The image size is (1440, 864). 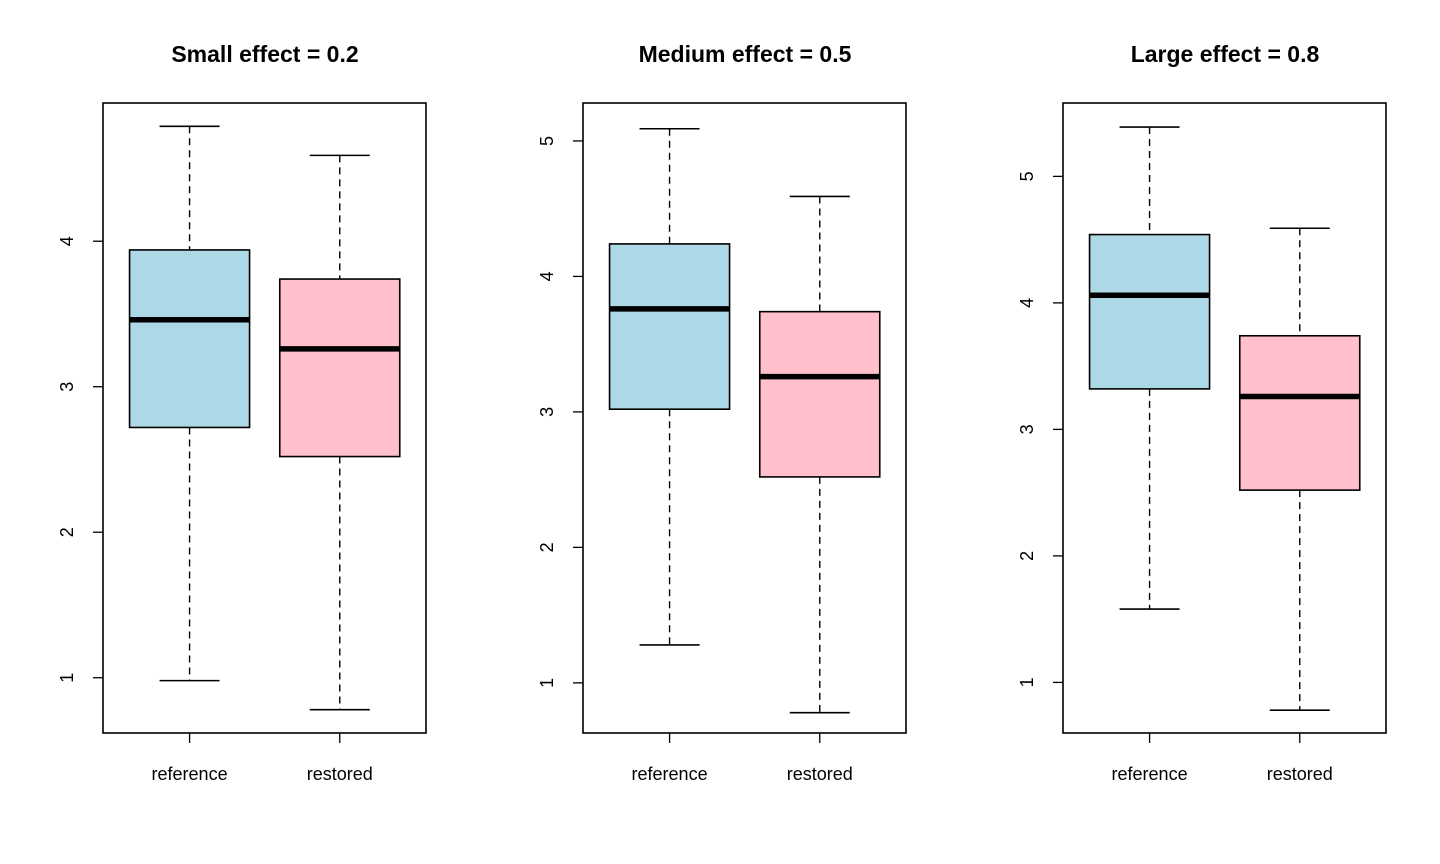 What do you see at coordinates (1225, 54) in the screenshot?
I see `panel-title: Large effect = 0.8` at bounding box center [1225, 54].